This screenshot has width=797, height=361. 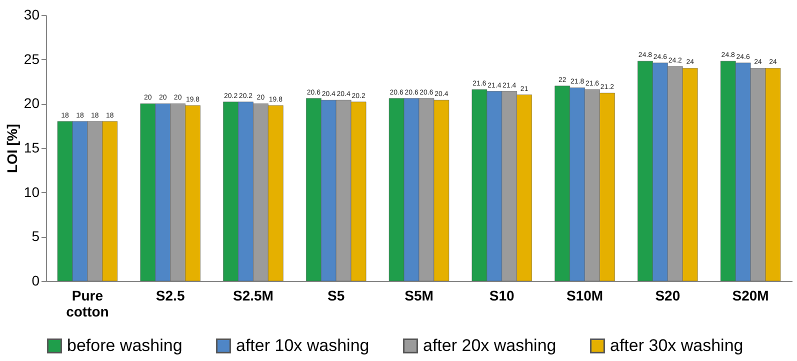 I want to click on y-tick-label: 20, so click(x=32, y=103).